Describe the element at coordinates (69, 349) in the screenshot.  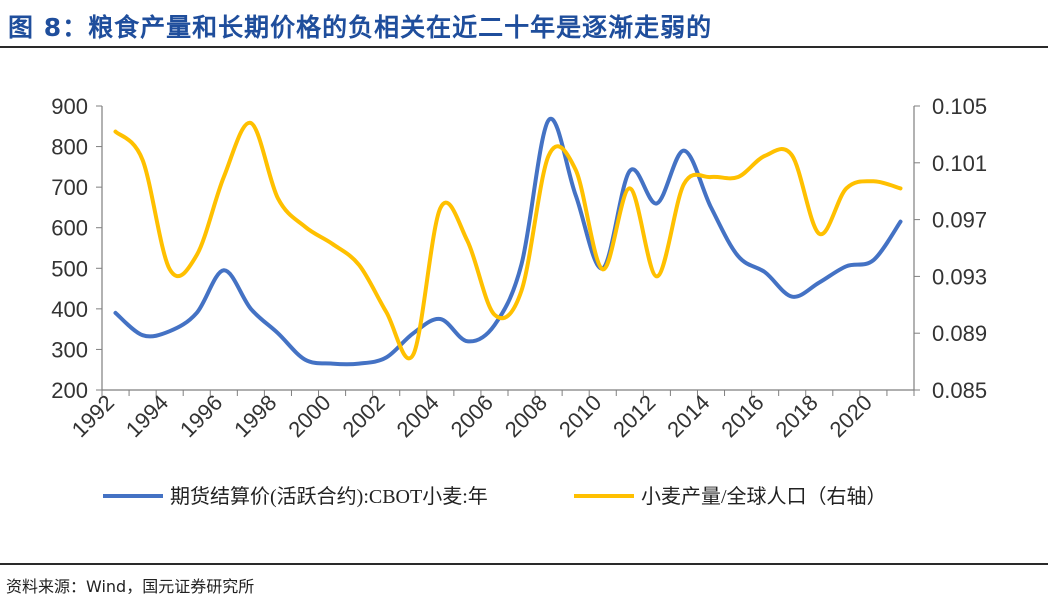
I see `left-tick-label: 300` at that location.